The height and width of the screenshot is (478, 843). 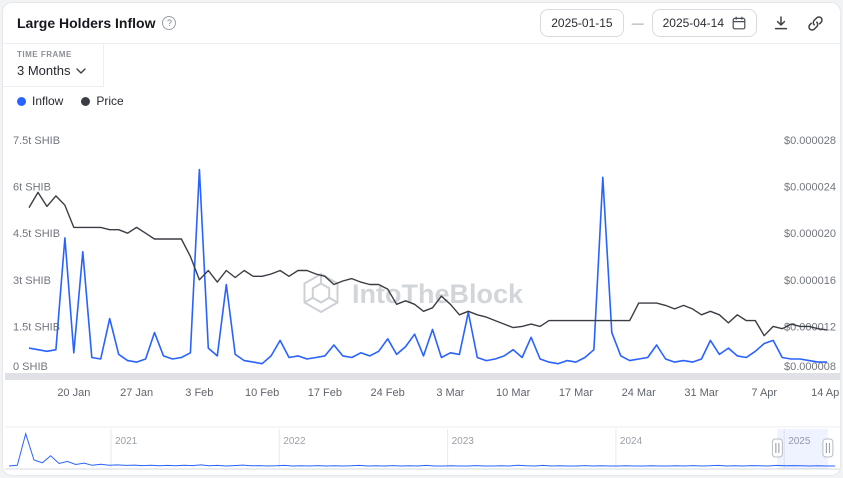 What do you see at coordinates (21, 101) in the screenshot?
I see `inflow-series-dot` at bounding box center [21, 101].